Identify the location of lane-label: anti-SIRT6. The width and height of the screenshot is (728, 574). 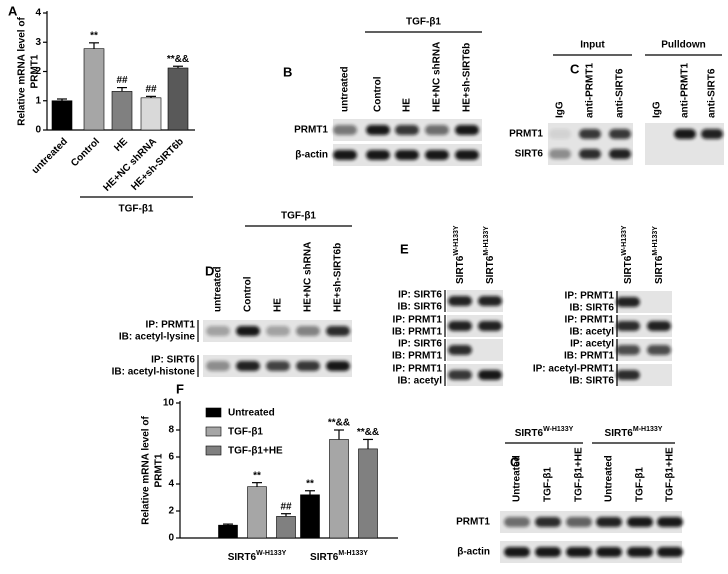
(712, 93).